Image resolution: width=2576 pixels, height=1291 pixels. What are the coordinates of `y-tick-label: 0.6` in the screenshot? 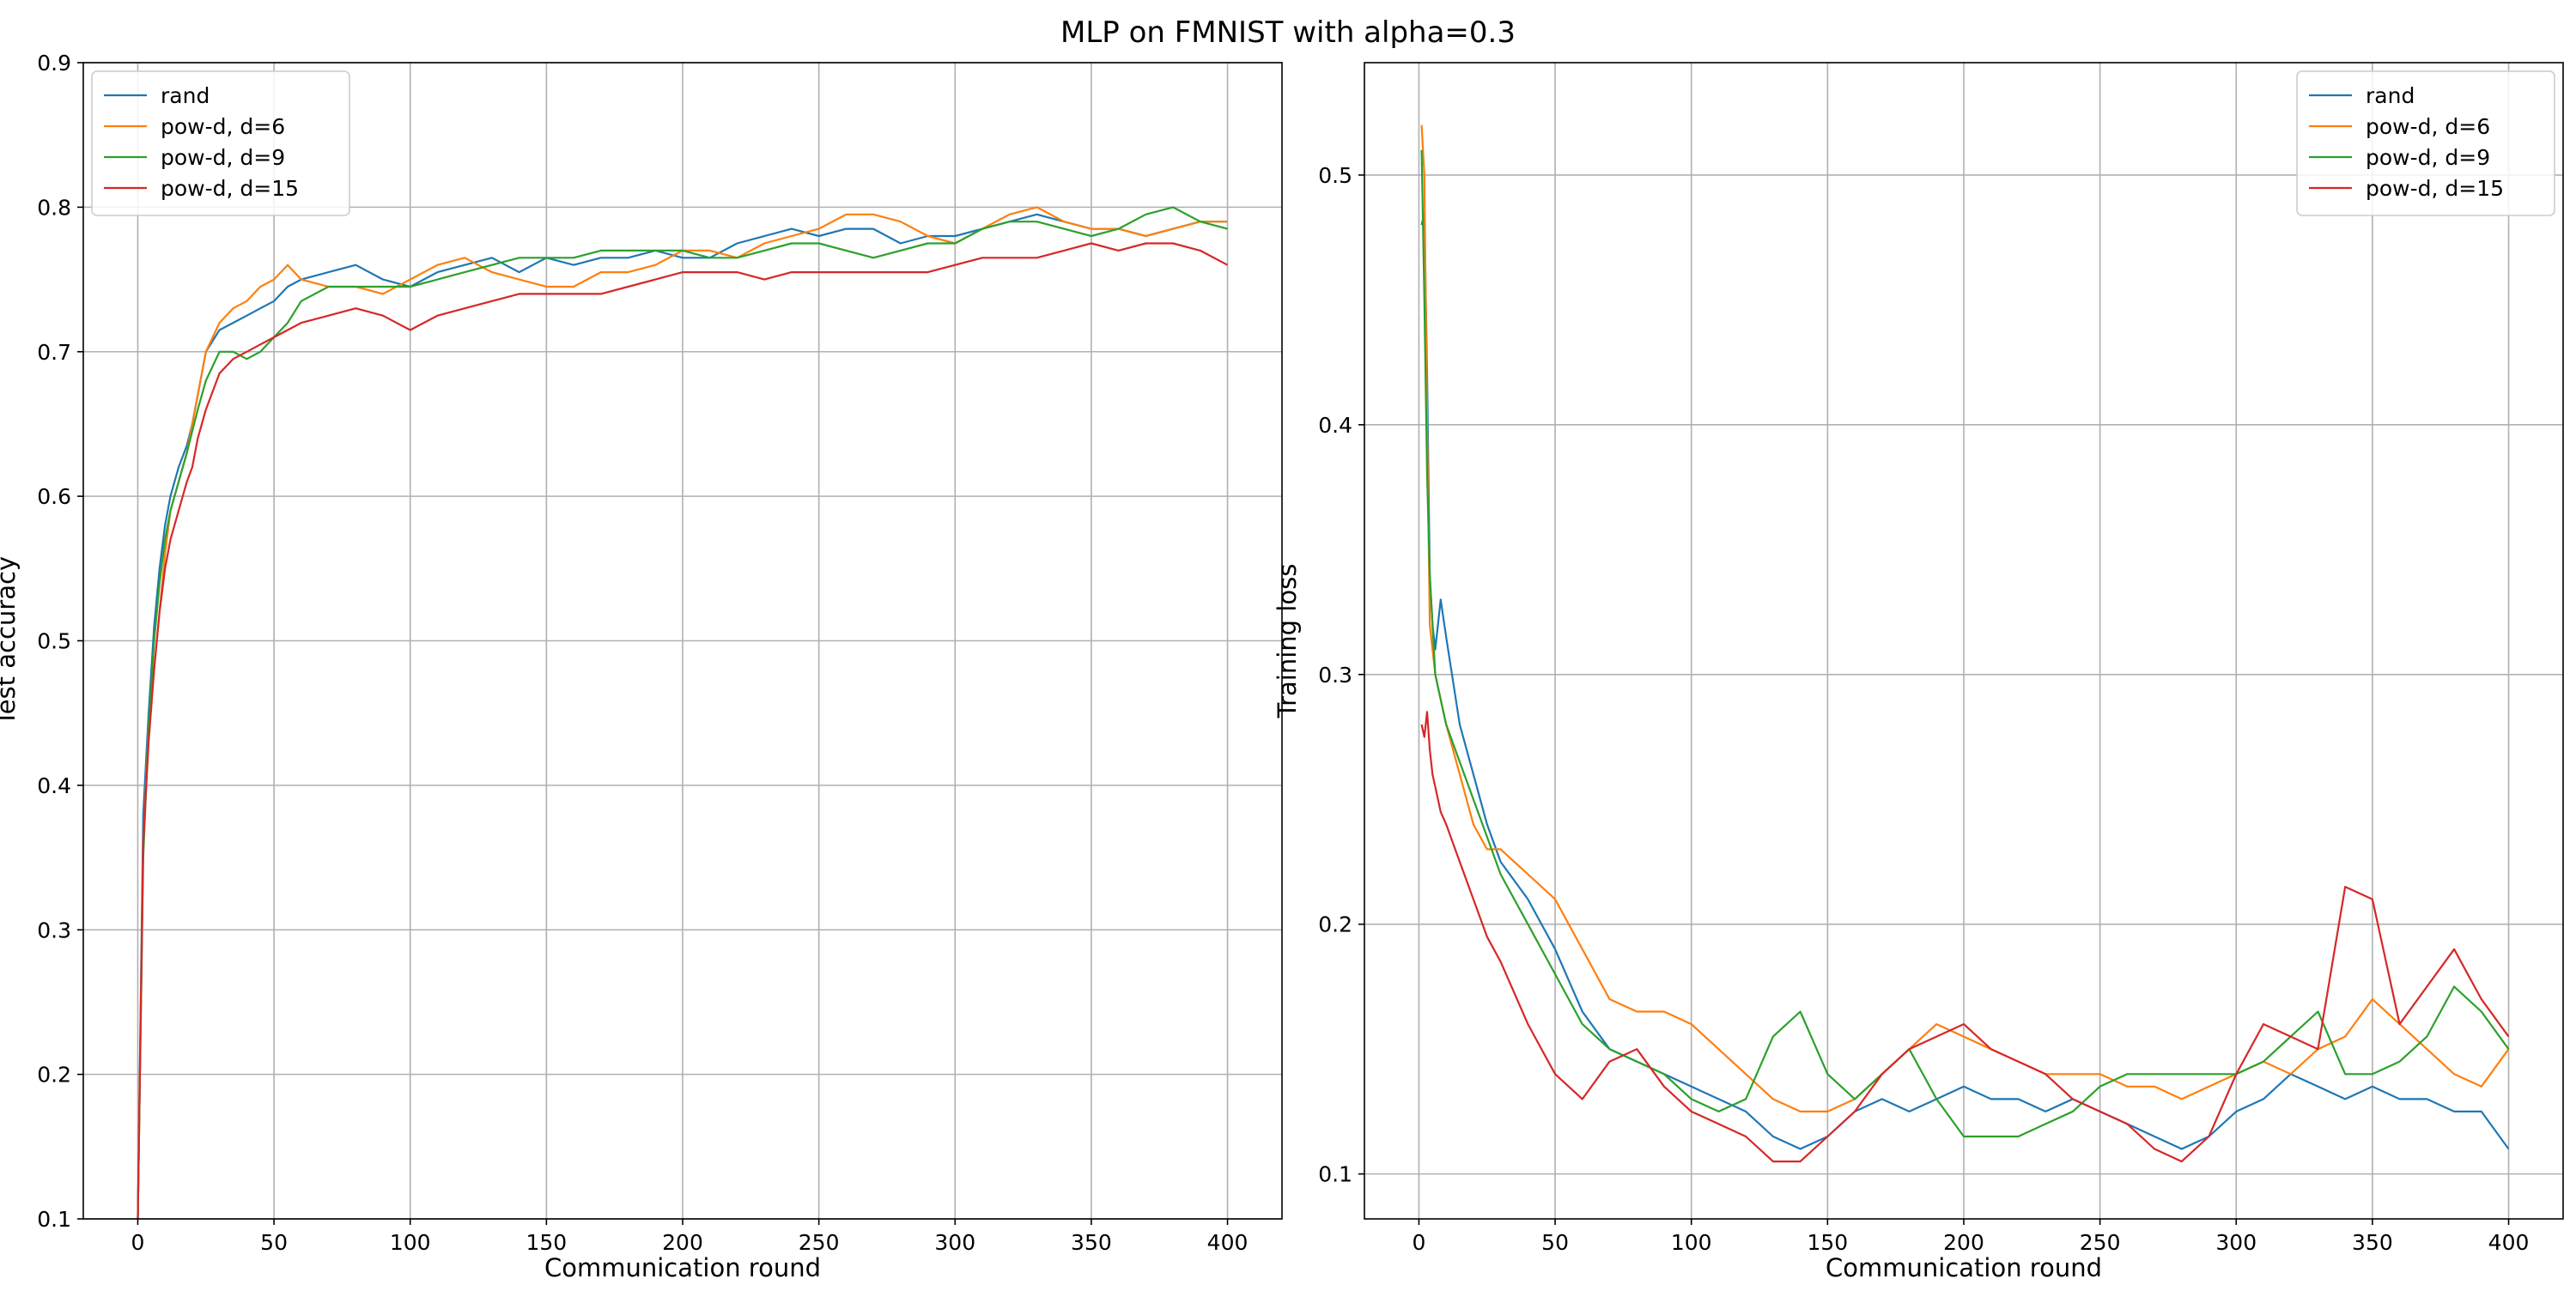 It's located at (54, 496).